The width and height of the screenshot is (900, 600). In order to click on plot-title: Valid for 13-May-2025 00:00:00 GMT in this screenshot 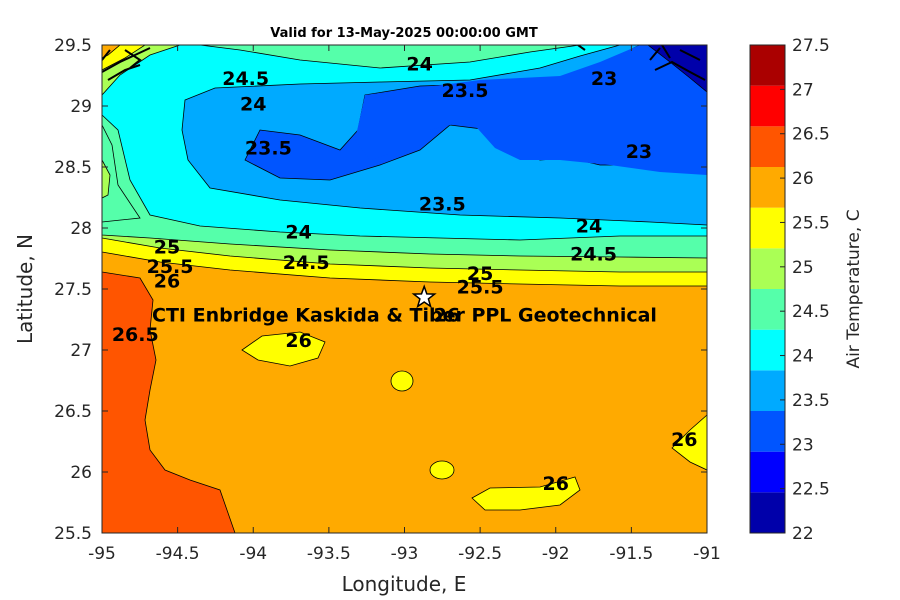, I will do `click(404, 33)`.